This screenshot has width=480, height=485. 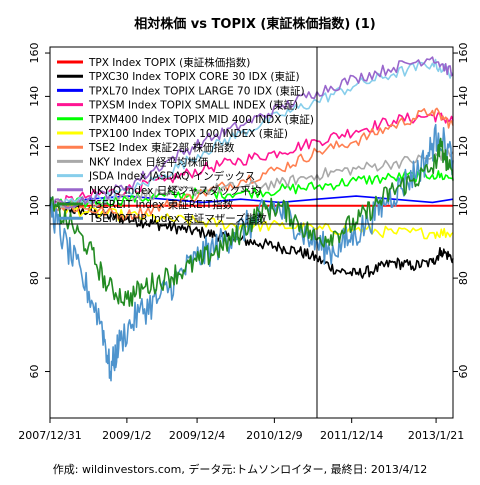 What do you see at coordinates (463, 372) in the screenshot?
I see `y-tick-label-right: 60` at bounding box center [463, 372].